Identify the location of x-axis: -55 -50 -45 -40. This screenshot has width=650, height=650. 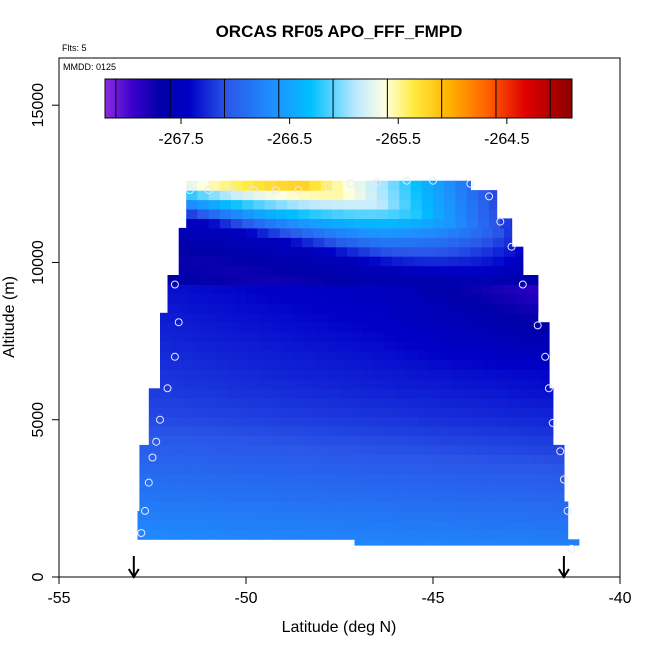
(339, 592).